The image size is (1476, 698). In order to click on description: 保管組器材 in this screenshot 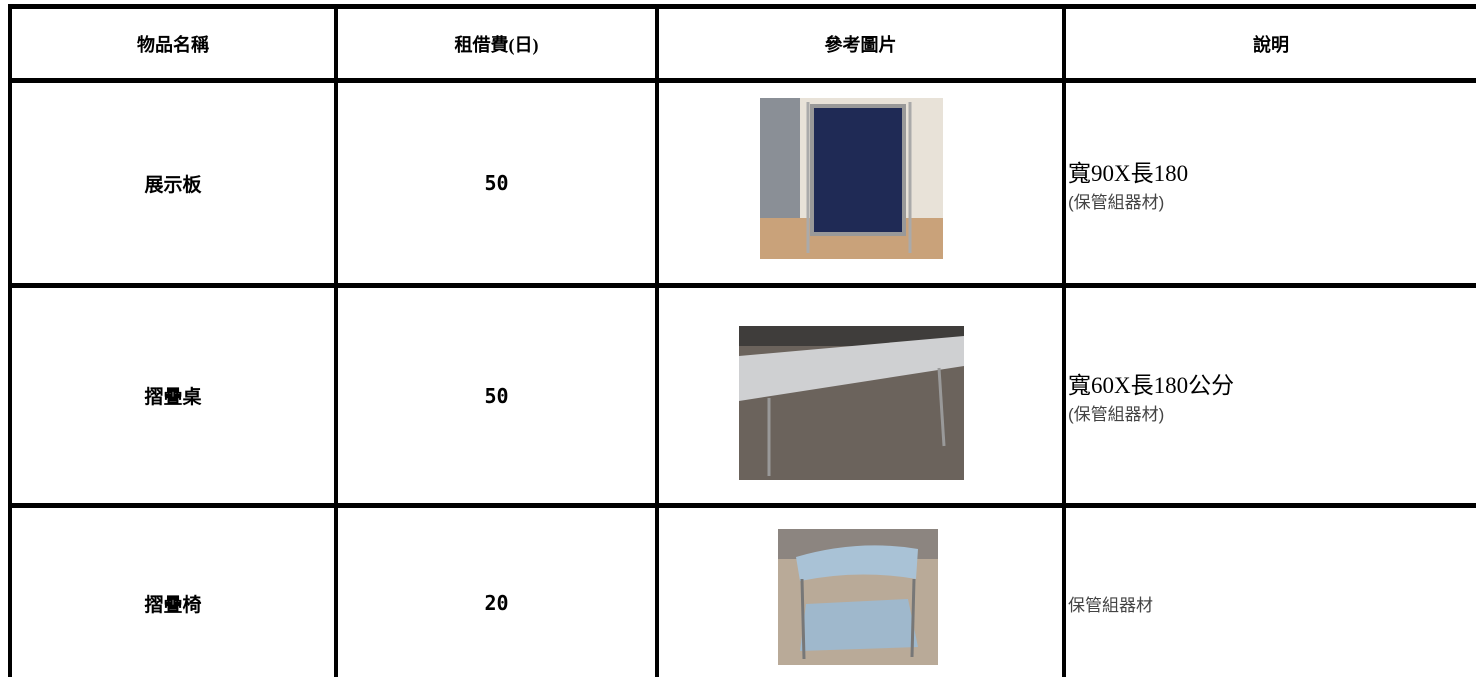, I will do `click(1110, 603)`.